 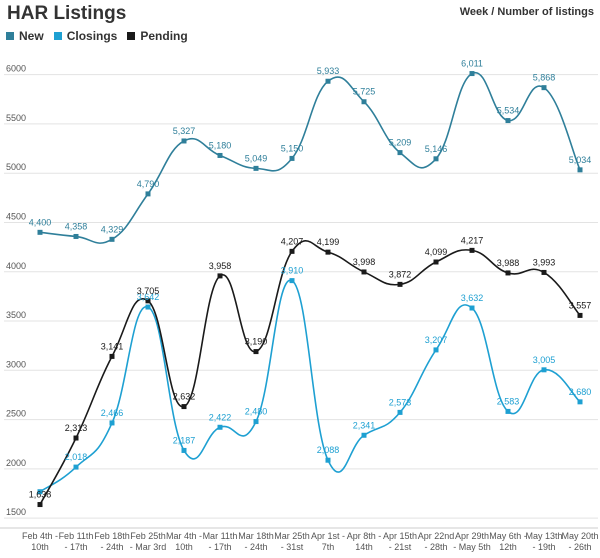 I want to click on x-tick-label: Apr 8th -14th, so click(x=364, y=541).